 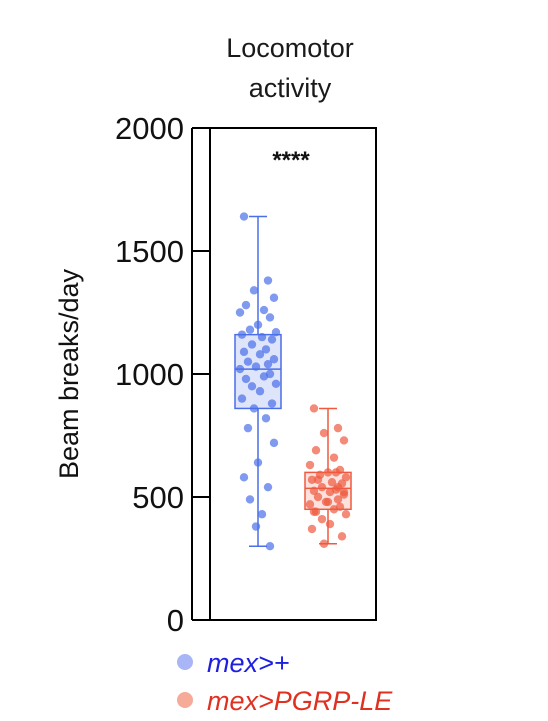 I want to click on legend-label: mex>PGRP-LE, so click(x=300, y=701).